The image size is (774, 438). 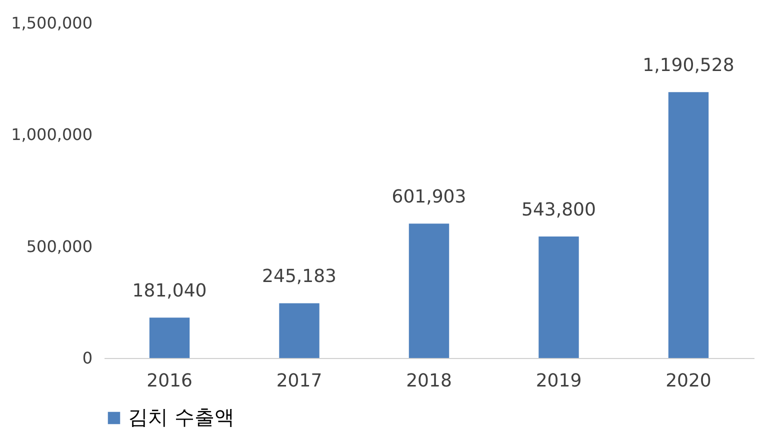 What do you see at coordinates (429, 381) in the screenshot?
I see `x-tick-label: 2018` at bounding box center [429, 381].